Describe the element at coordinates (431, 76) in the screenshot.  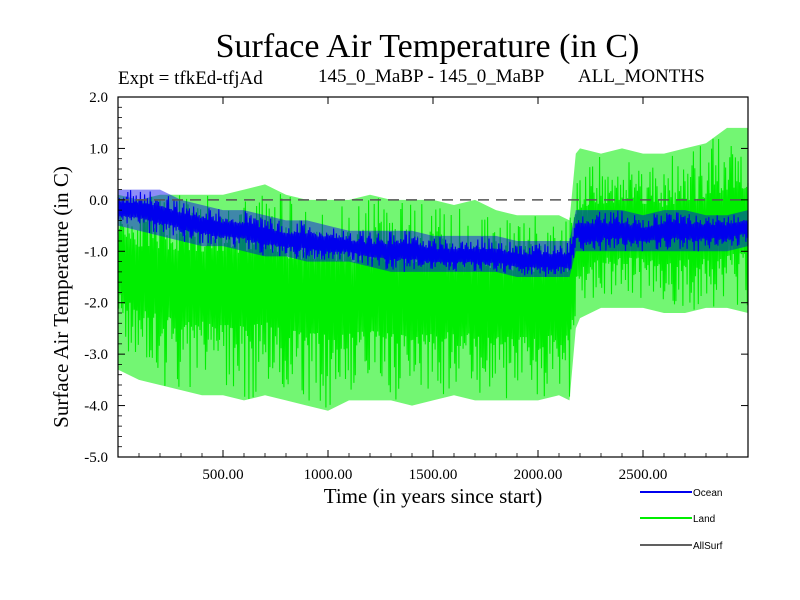
I see `period-label: 145_0_MaBP - 145_0_MaBP` at that location.